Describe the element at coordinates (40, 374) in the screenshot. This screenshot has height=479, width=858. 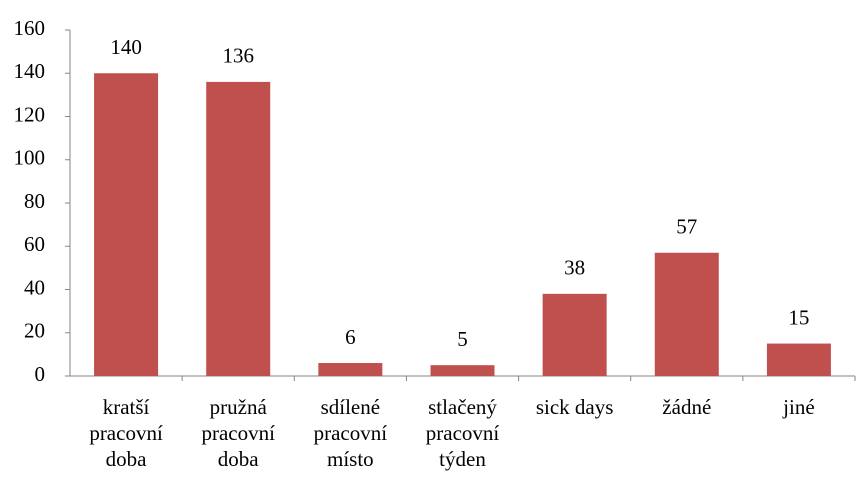
I see `y-tick-label: 0` at that location.